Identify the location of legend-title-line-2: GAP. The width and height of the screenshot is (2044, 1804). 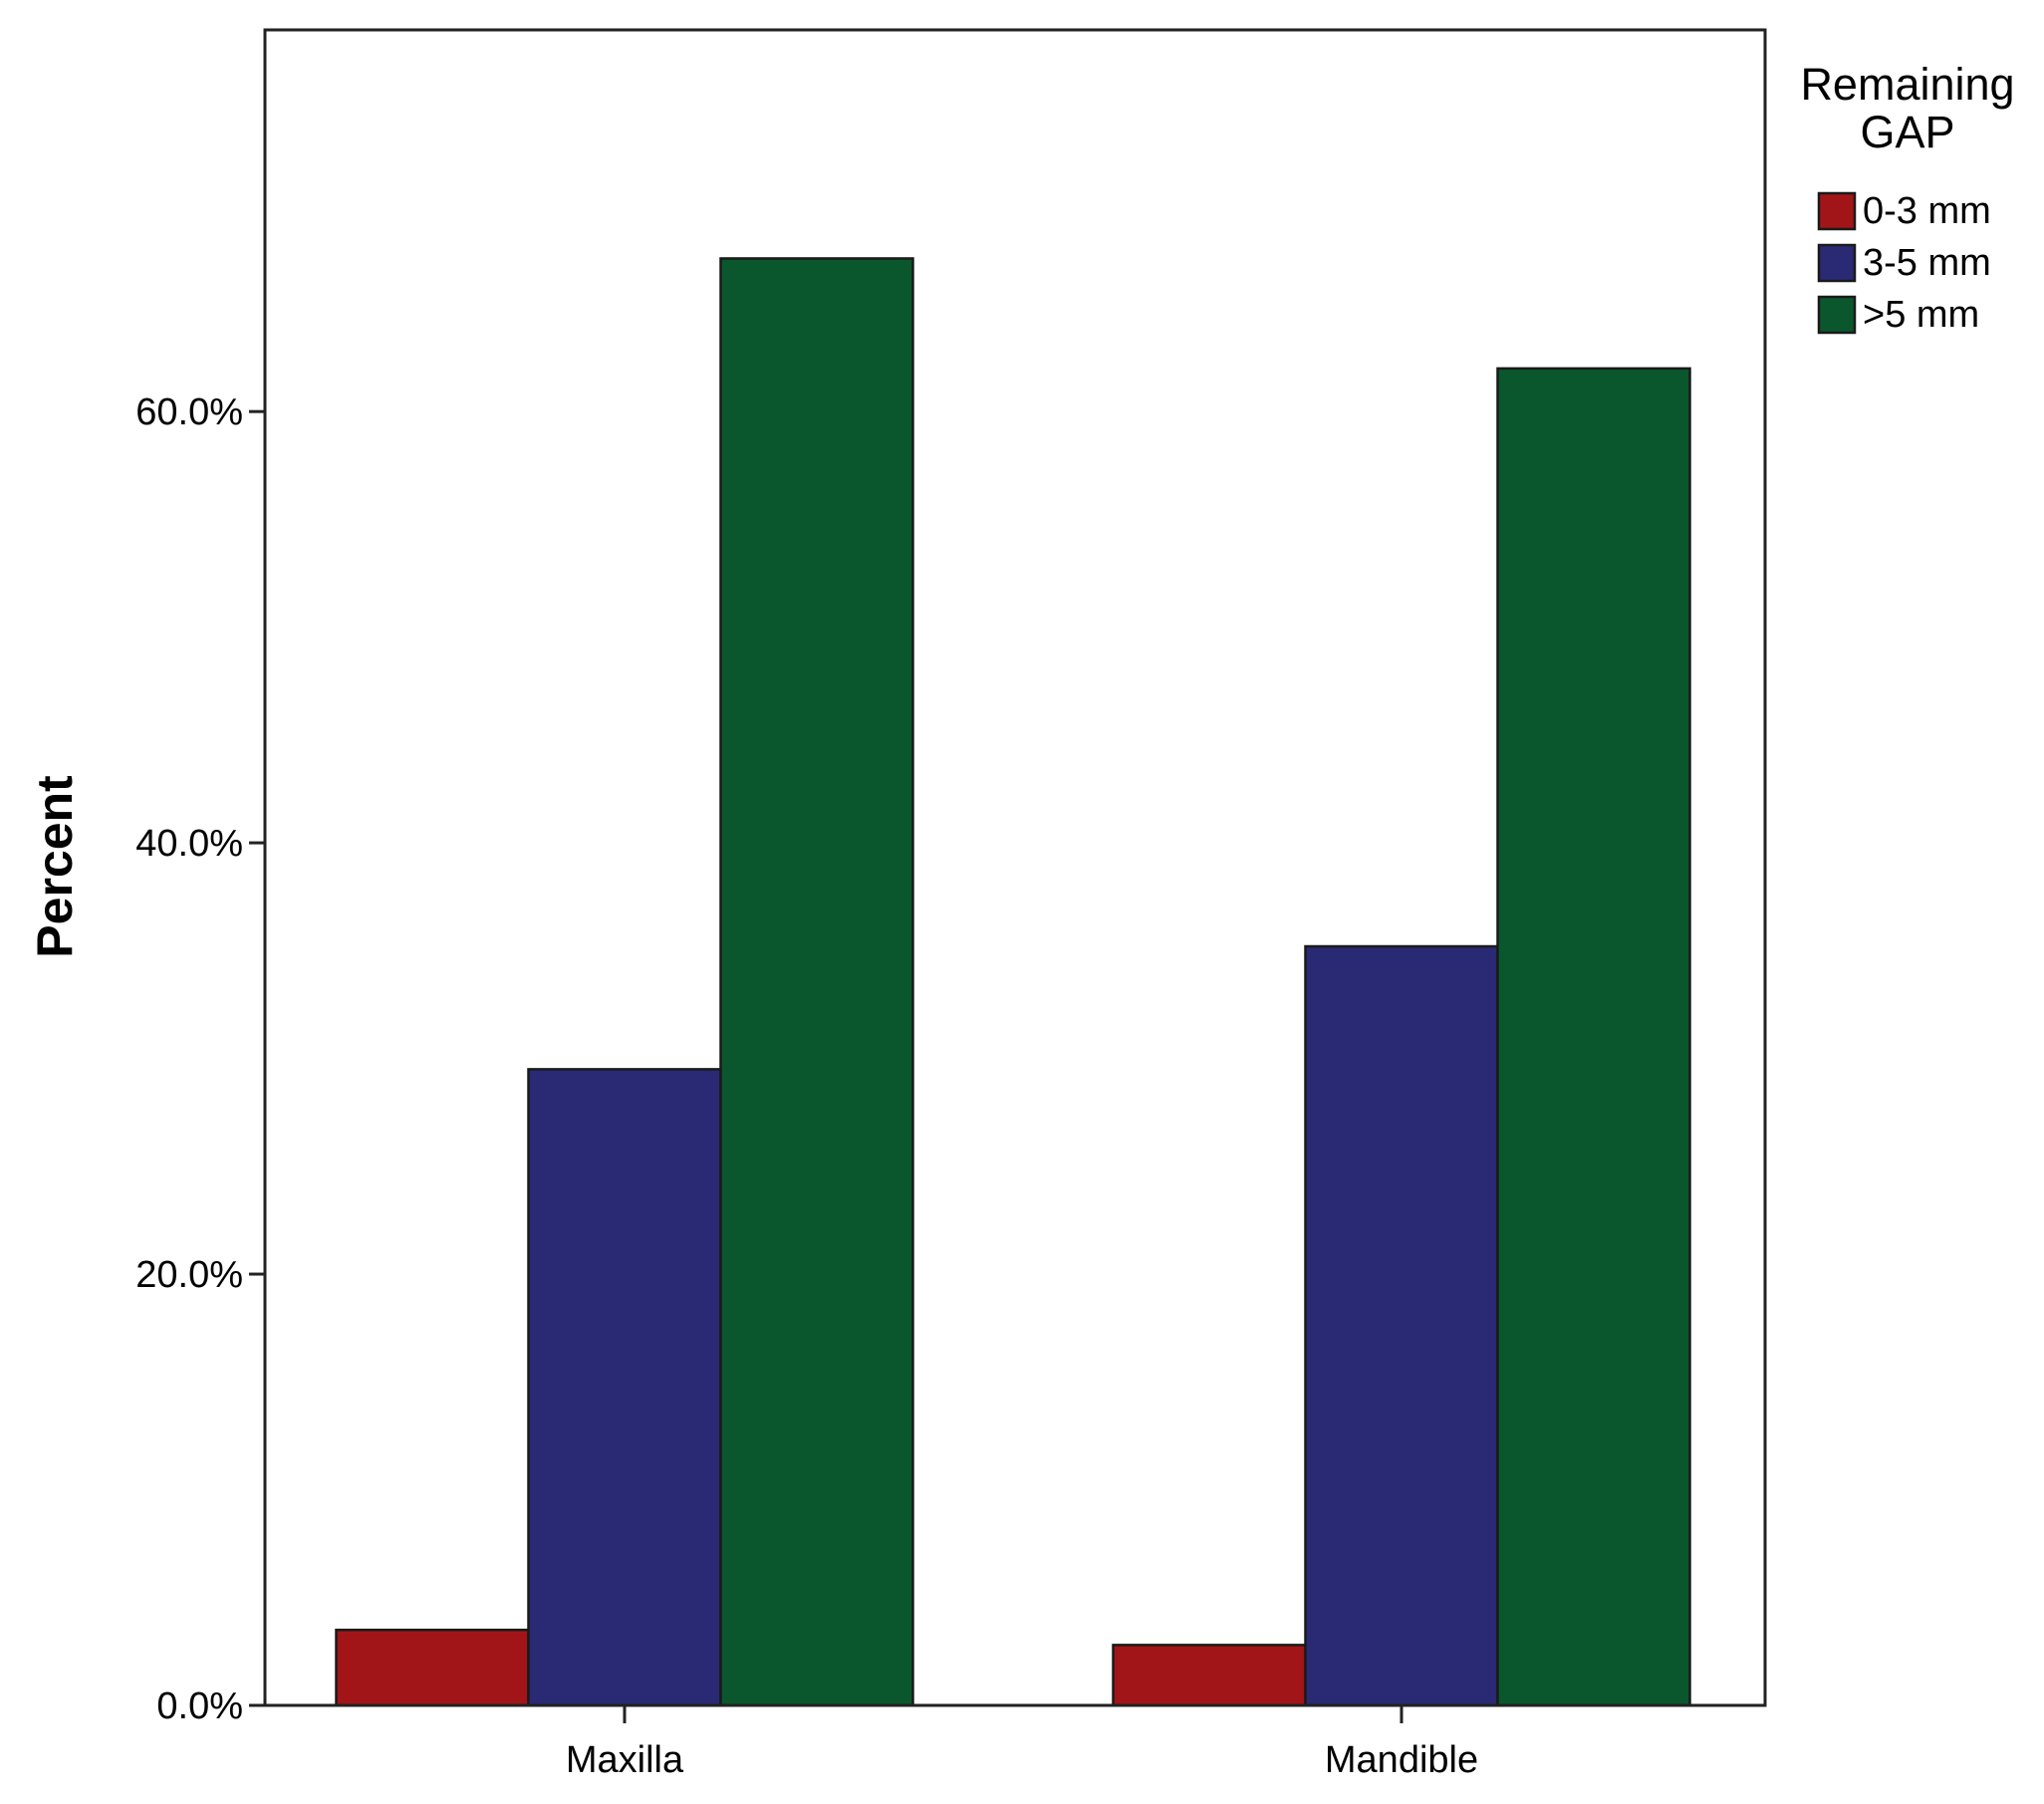
(1907, 132).